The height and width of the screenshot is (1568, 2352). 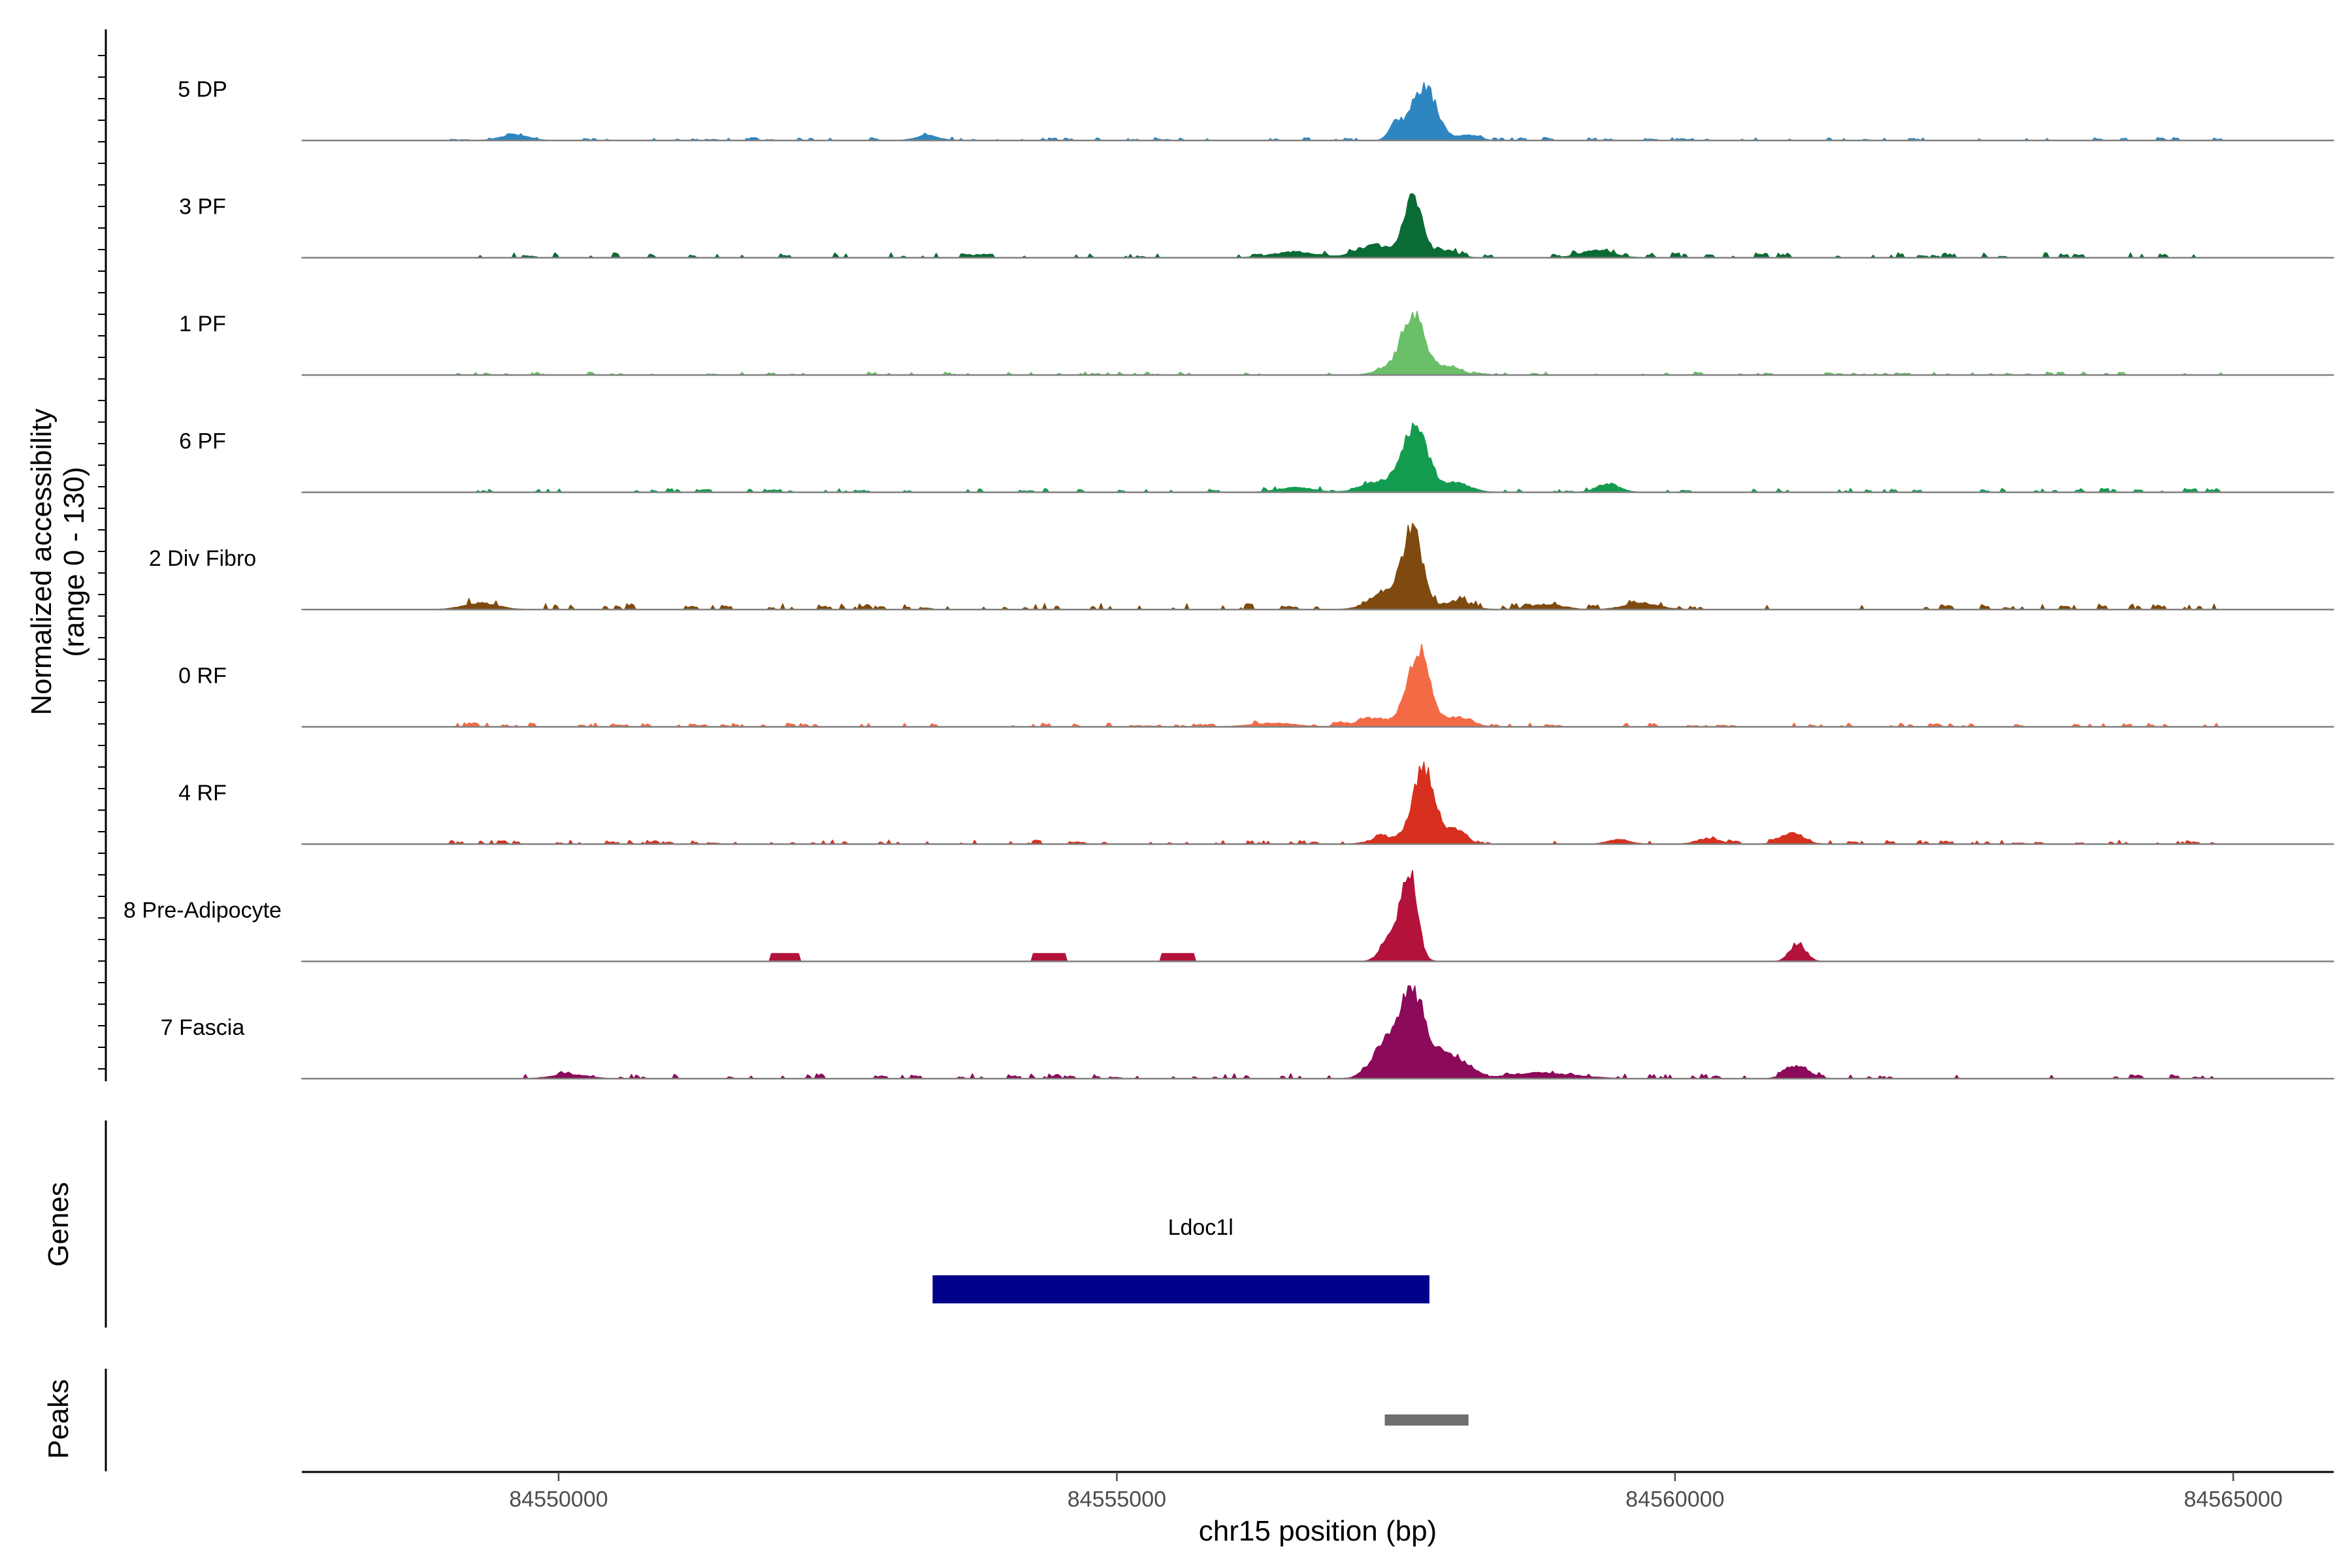 What do you see at coordinates (203, 1027) in the screenshot?
I see `track-label: 7 Fascia` at bounding box center [203, 1027].